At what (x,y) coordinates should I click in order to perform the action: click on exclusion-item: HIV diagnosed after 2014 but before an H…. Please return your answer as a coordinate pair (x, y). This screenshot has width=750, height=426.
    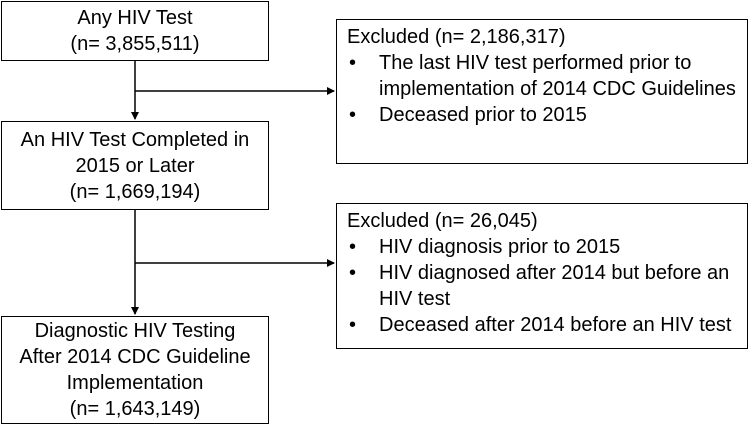
    Looking at the image, I should click on (547, 286).